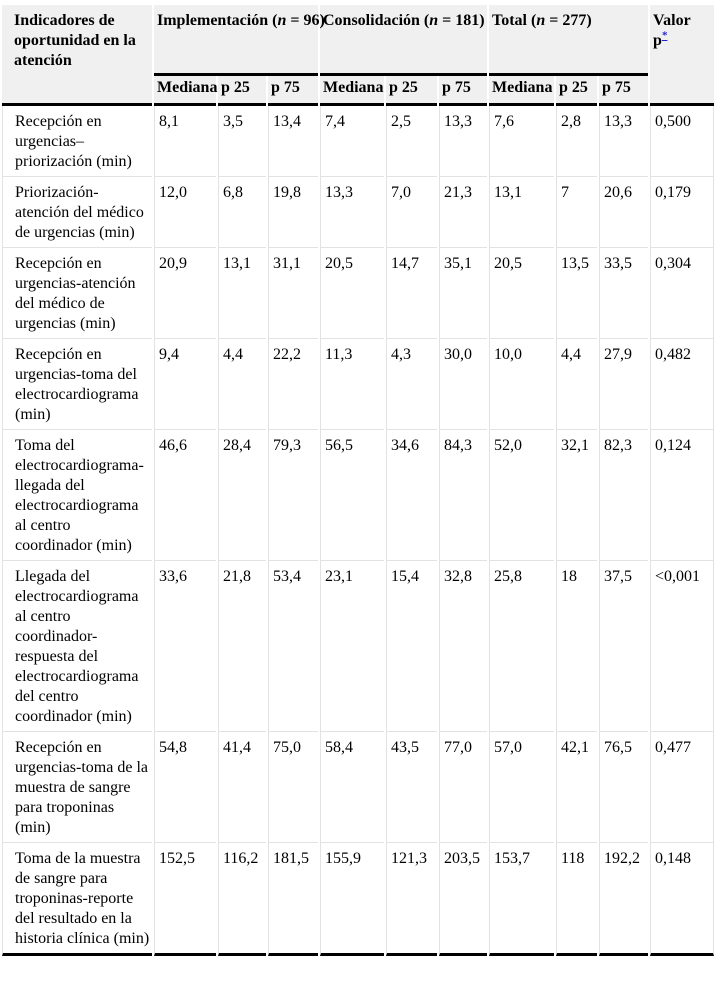  Describe the element at coordinates (185, 384) in the screenshot. I see `implementacion-mediana-cell: 9,4` at that location.